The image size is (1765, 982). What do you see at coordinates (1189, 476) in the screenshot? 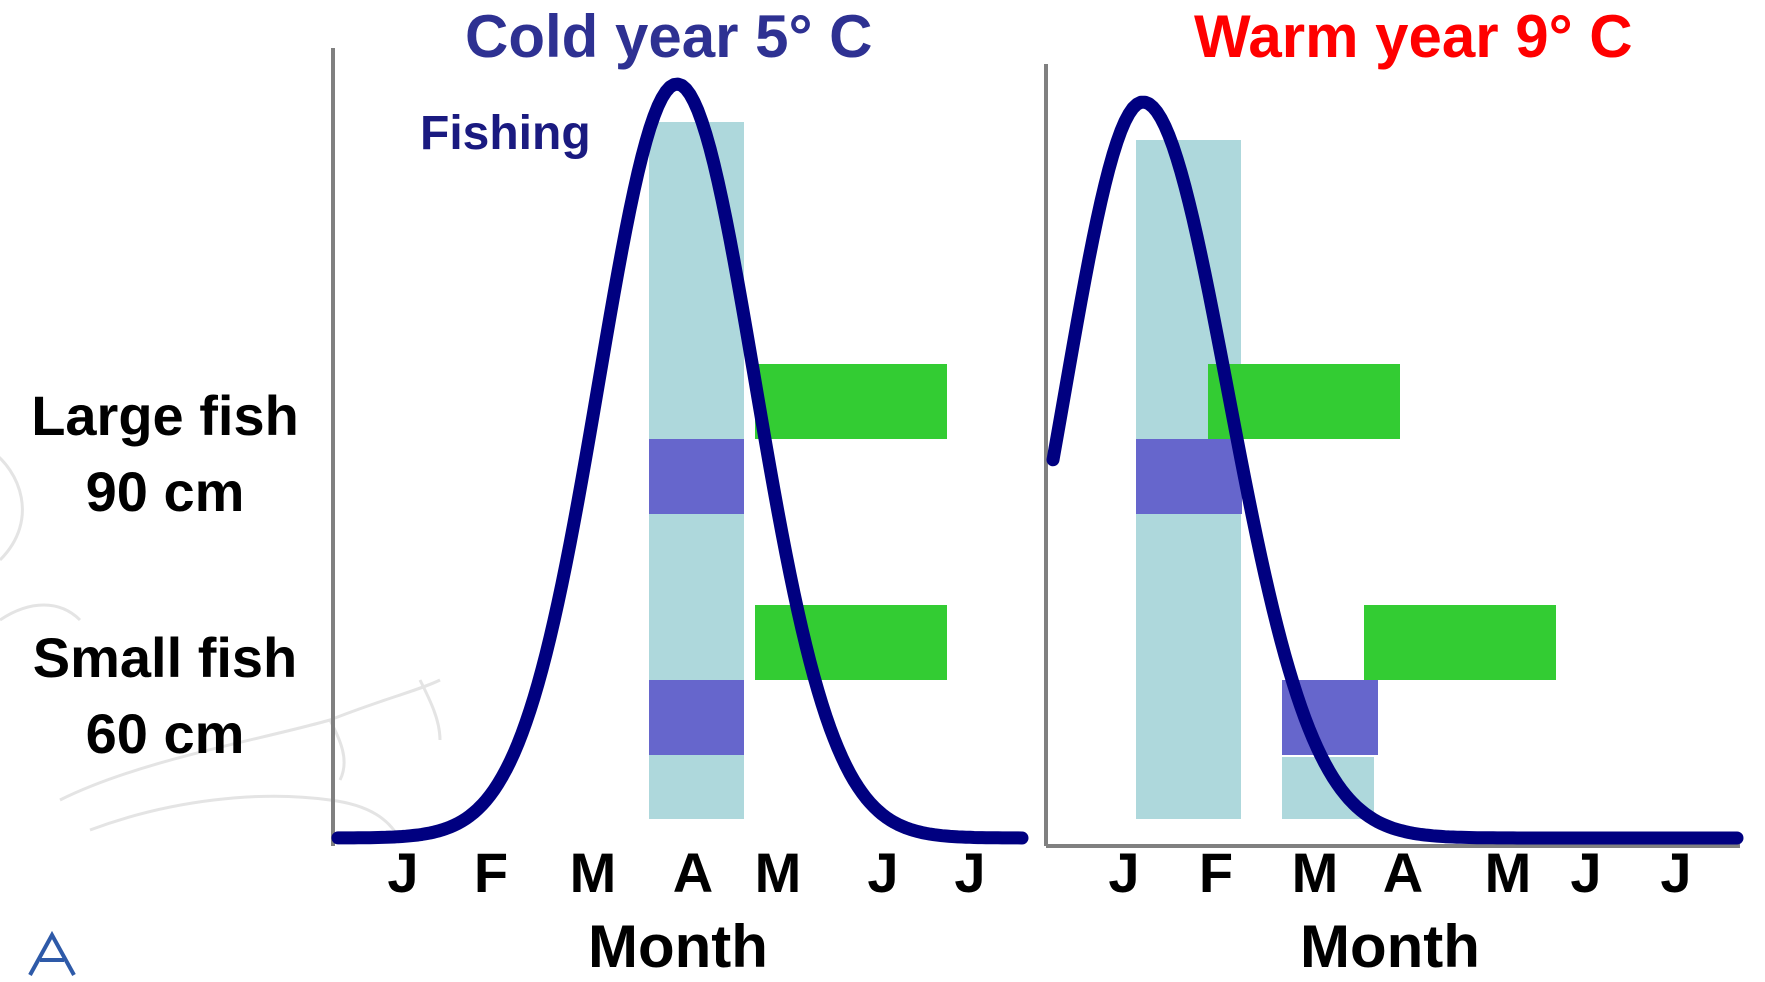
I see `warm-large-purple-bar` at bounding box center [1189, 476].